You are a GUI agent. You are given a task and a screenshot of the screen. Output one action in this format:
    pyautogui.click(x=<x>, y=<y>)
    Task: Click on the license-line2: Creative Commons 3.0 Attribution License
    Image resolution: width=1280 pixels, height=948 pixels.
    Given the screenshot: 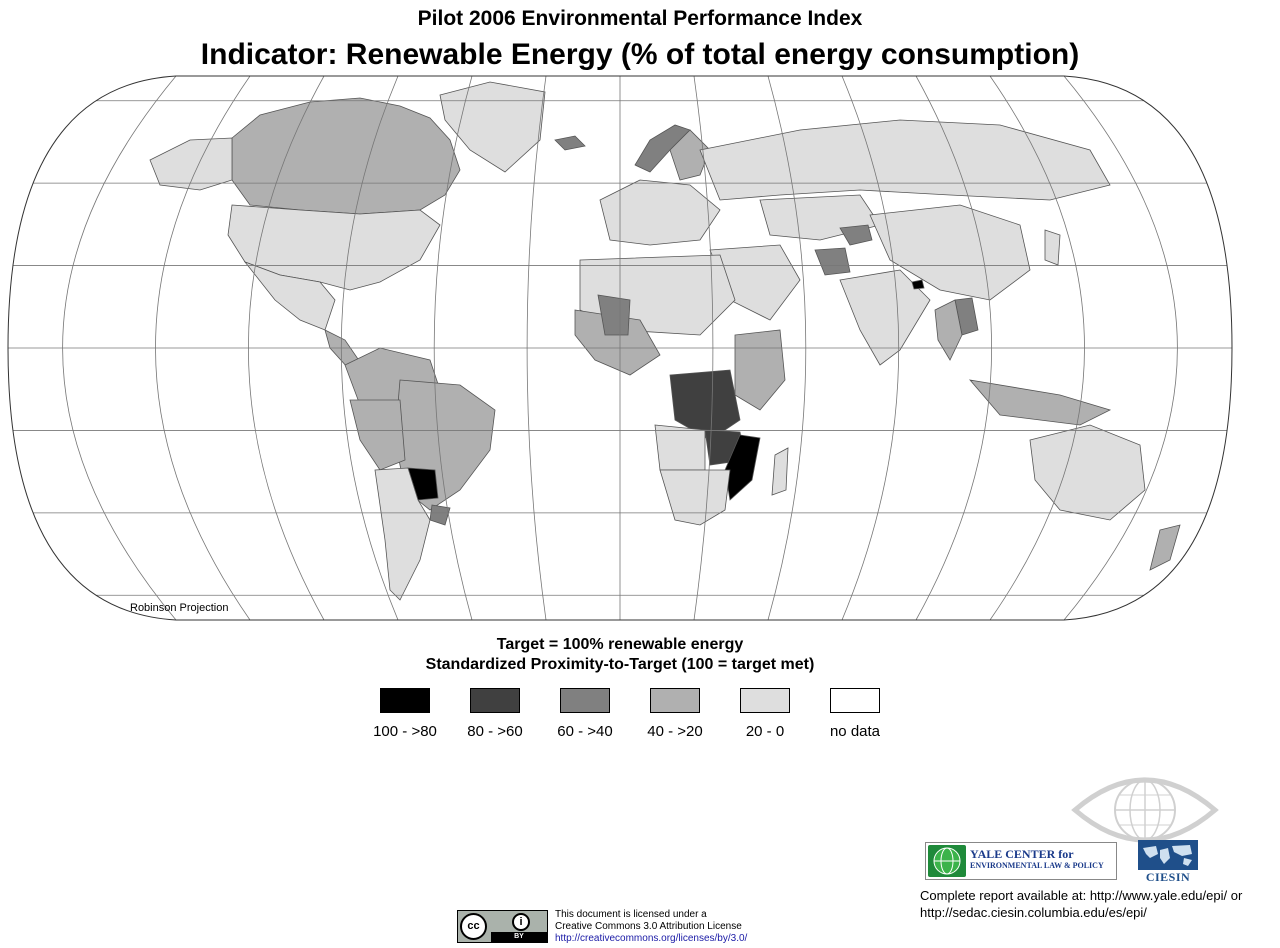 What is the action you would take?
    pyautogui.click(x=648, y=926)
    